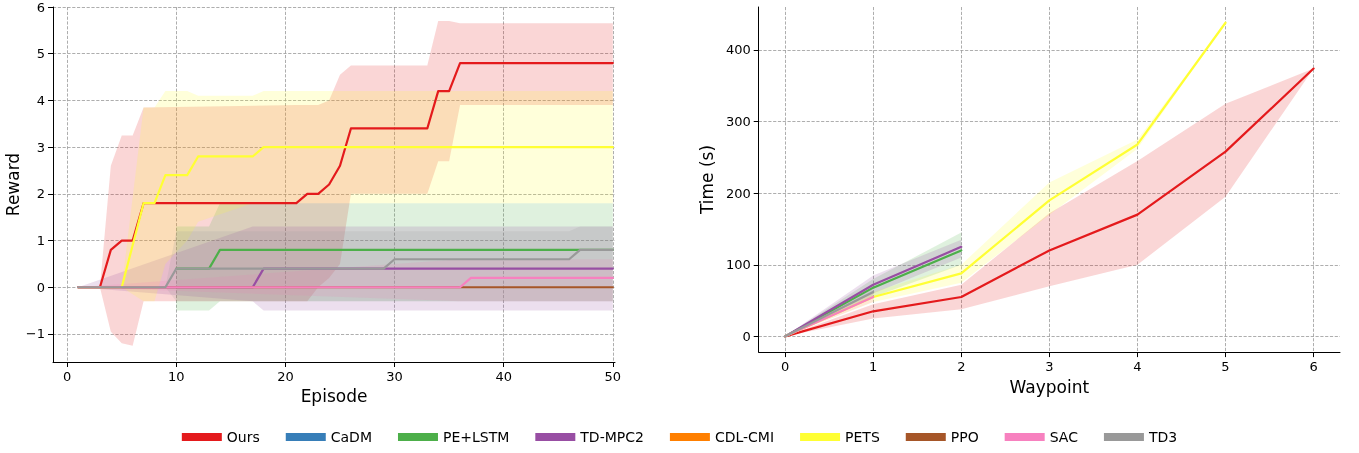 The width and height of the screenshot is (1359, 453). I want to click on x-tick-label: 5, so click(1225, 367).